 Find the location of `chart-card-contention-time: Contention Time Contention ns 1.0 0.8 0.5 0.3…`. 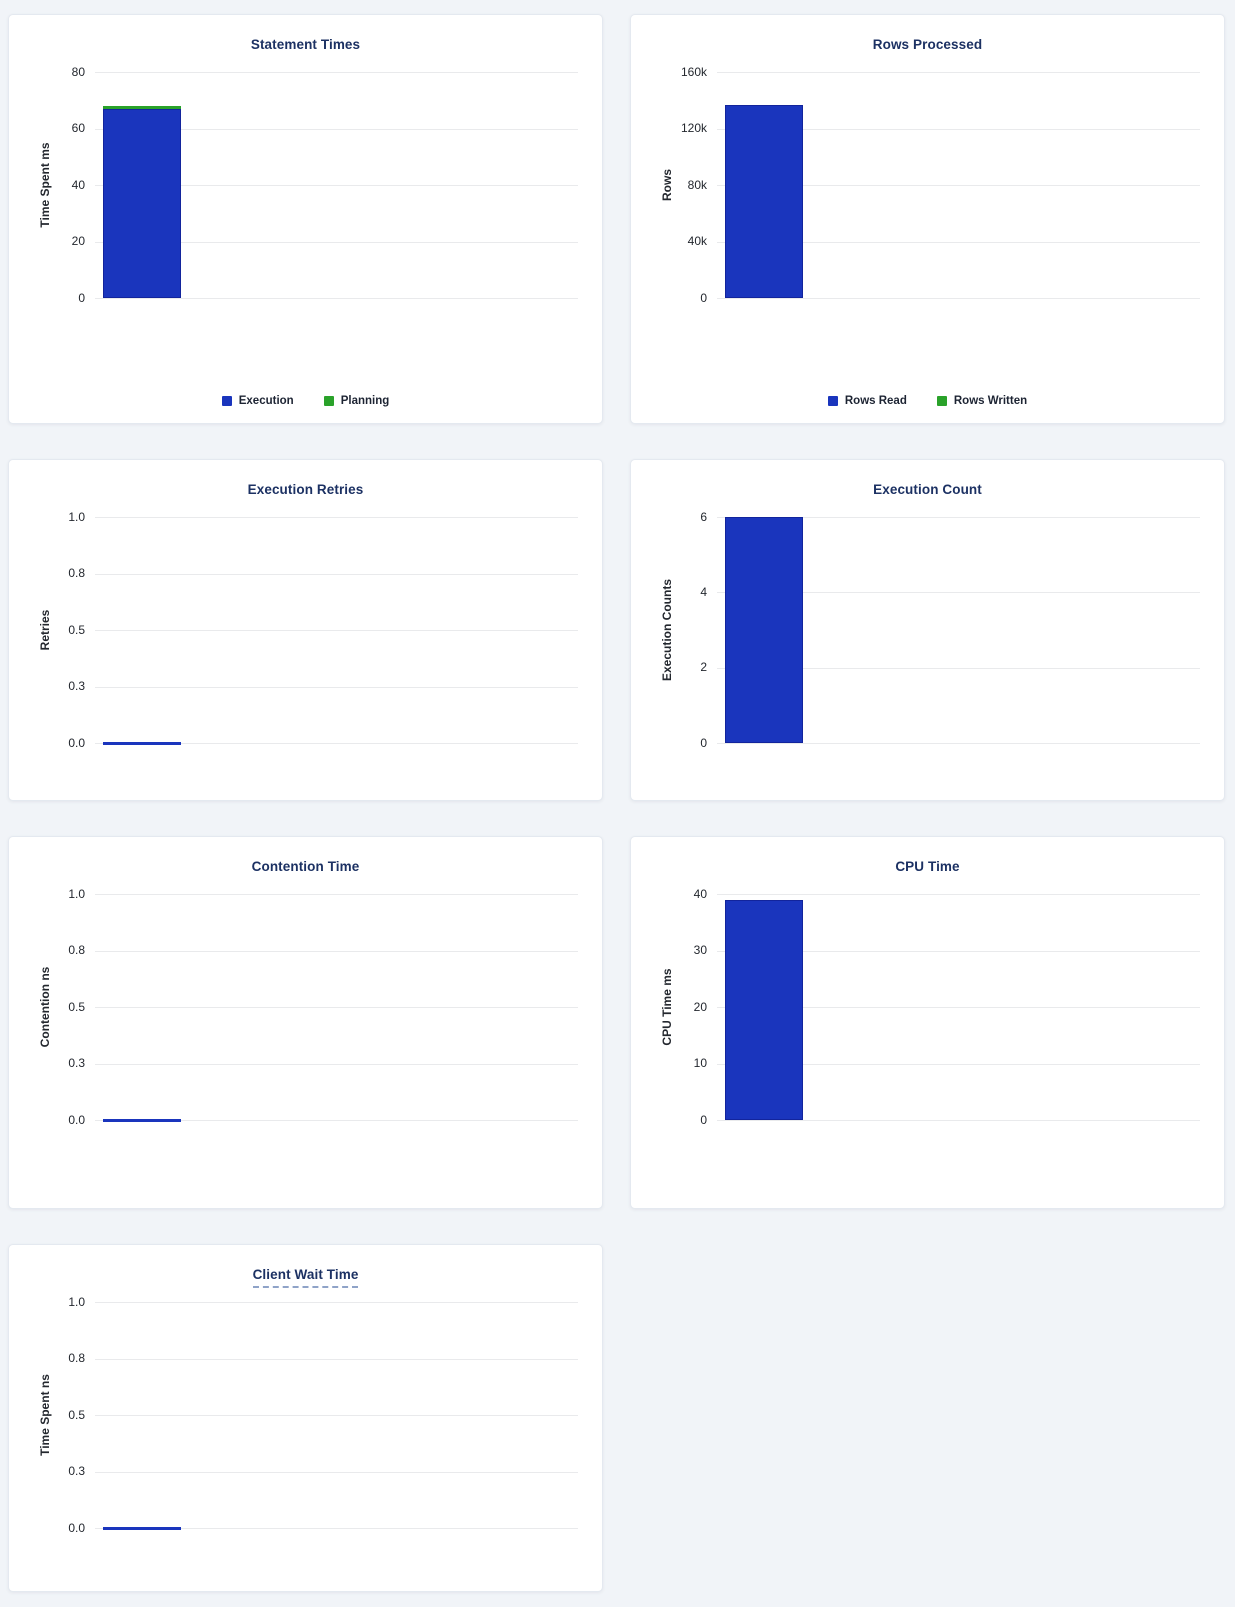

chart-card-contention-time: Contention Time Contention ns 1.0 0.8 0.5 0.3… is located at coordinates (305, 1022).